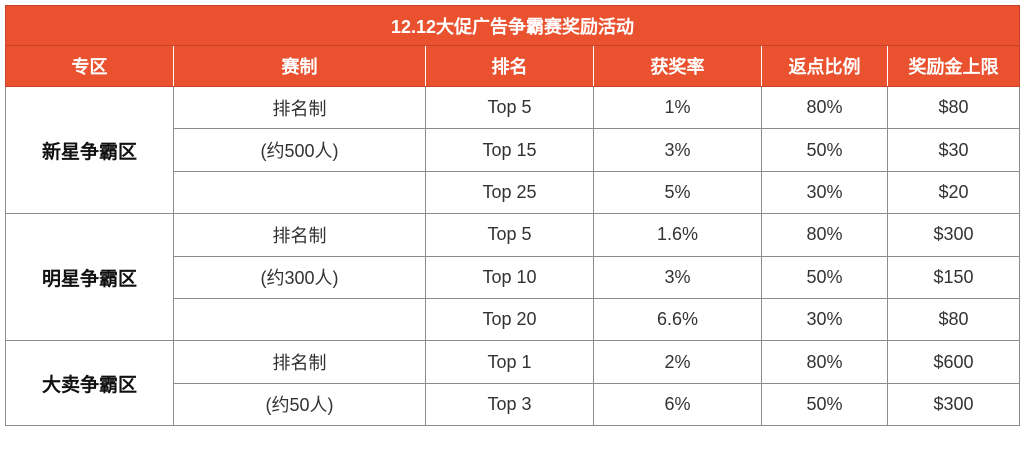 The image size is (1026, 464). What do you see at coordinates (509, 277) in the screenshot?
I see `rank-cell: Top 10` at bounding box center [509, 277].